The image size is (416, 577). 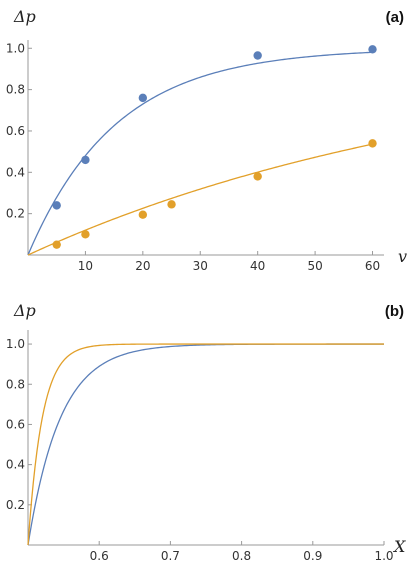 What do you see at coordinates (24, 16) in the screenshot?
I see `panel-a-y-axis-label: Δp` at bounding box center [24, 16].